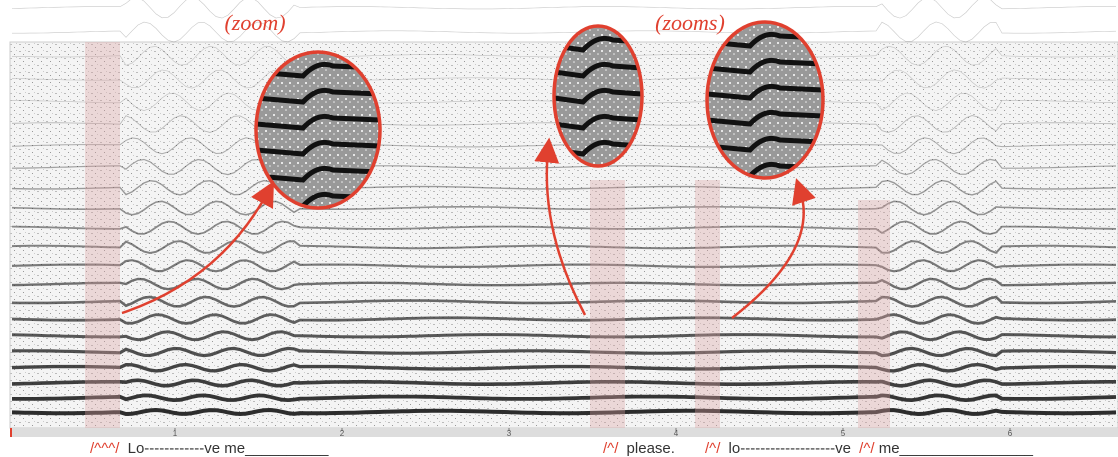  Describe the element at coordinates (956, 448) in the screenshot. I see `lyric: me________________` at that location.